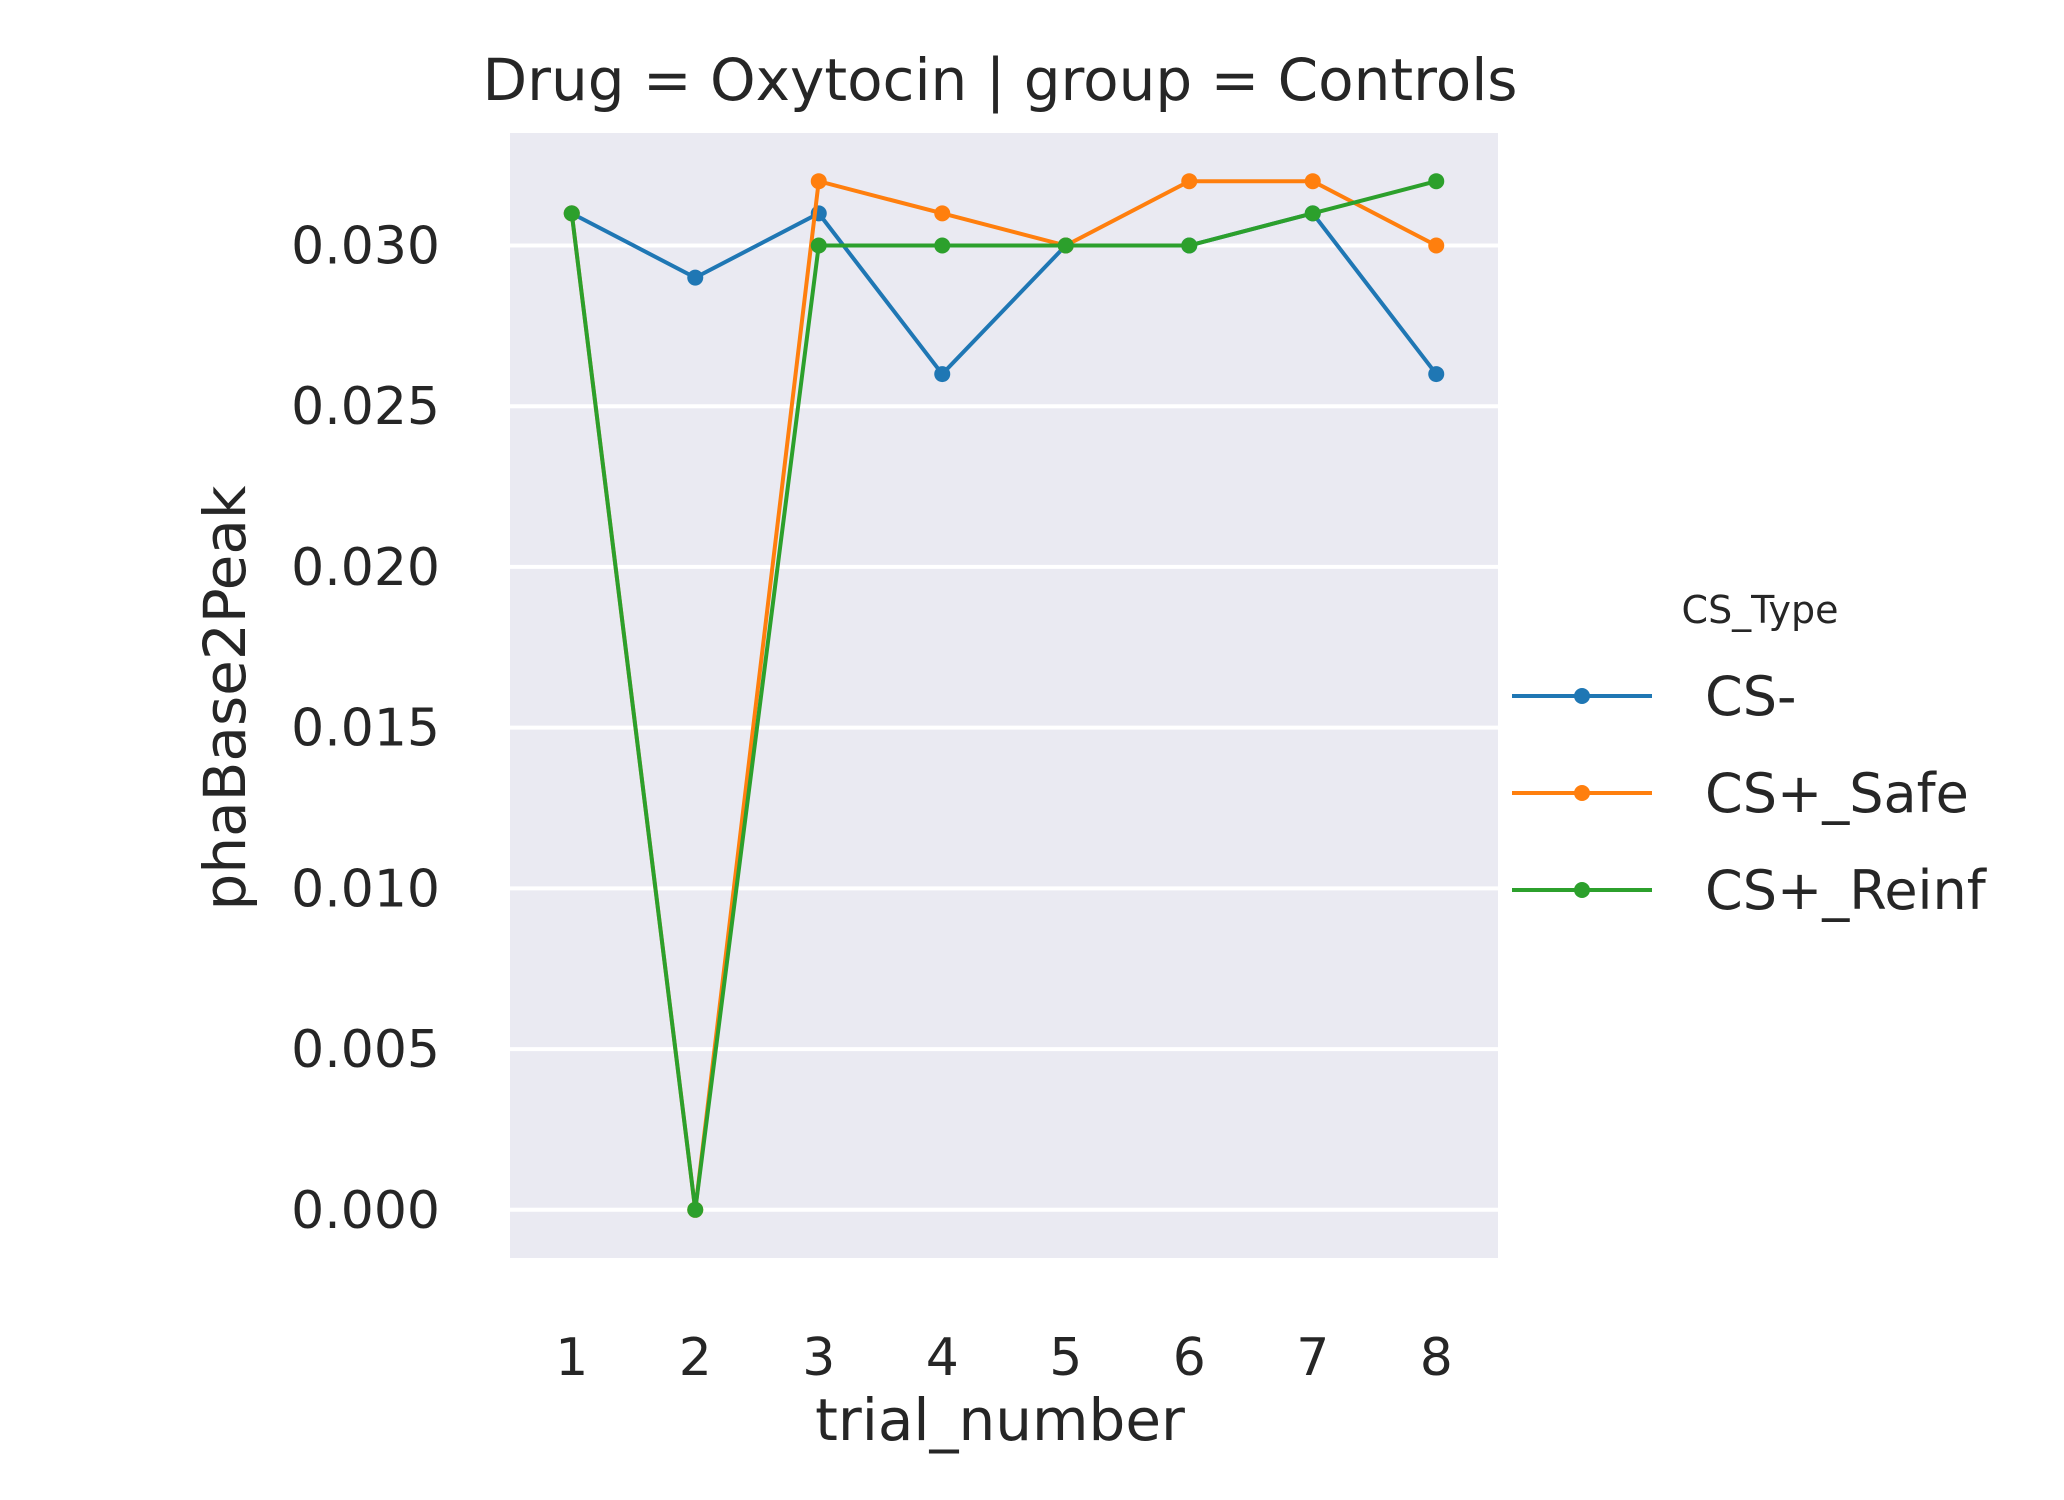  Describe the element at coordinates (1189, 1358) in the screenshot. I see `x-tick-label: 6` at that location.